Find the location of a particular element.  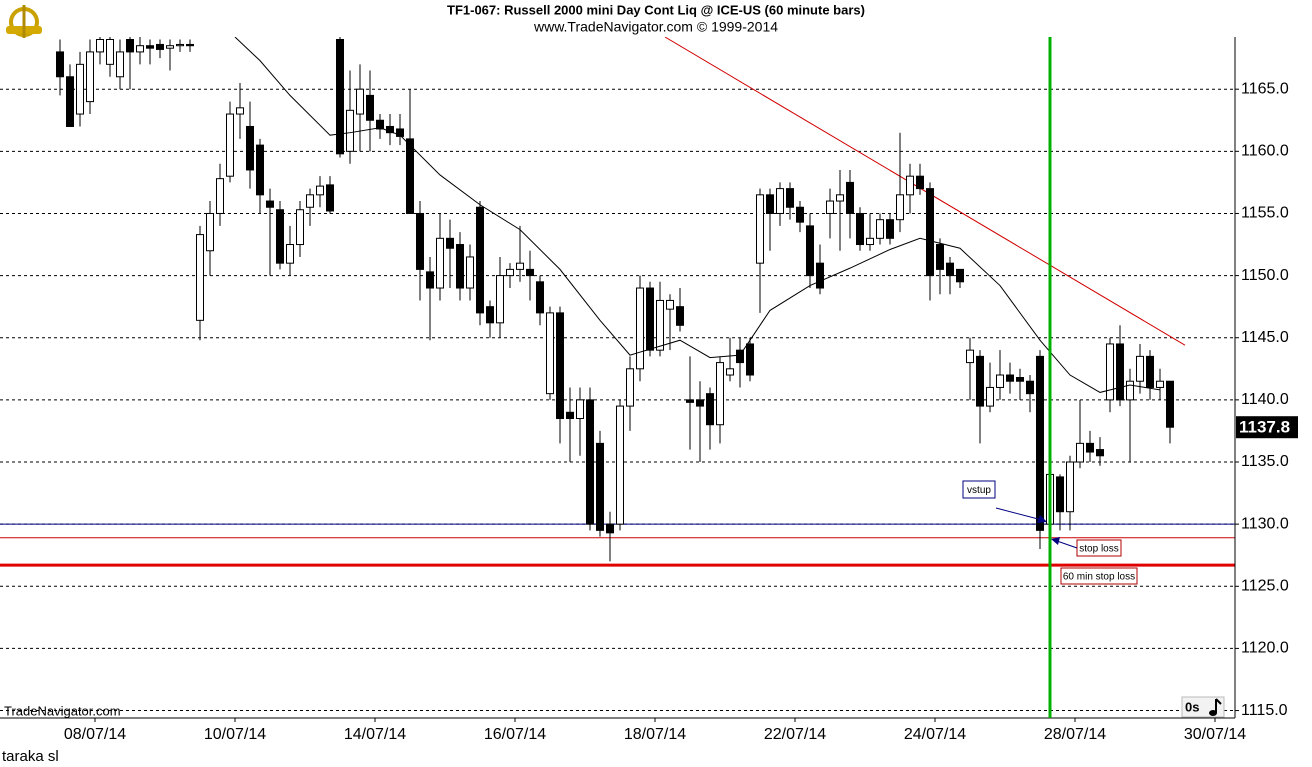

y-tick-label: 1155.0 is located at coordinates (1265, 213).